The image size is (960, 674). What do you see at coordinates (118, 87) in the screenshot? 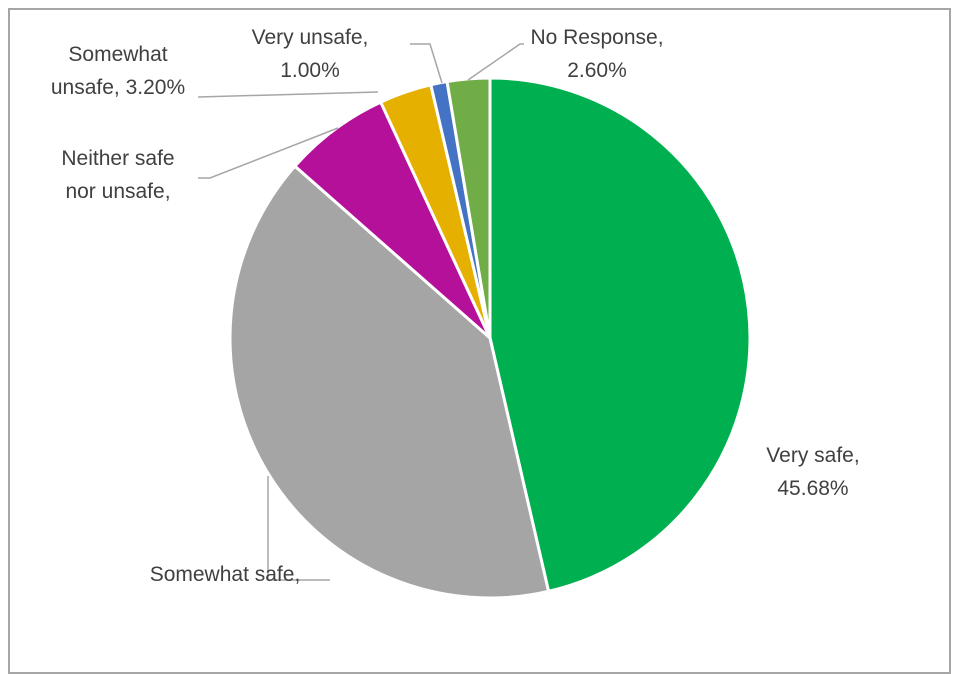
I see `data-label-line: unsafe, 3.20%` at bounding box center [118, 87].